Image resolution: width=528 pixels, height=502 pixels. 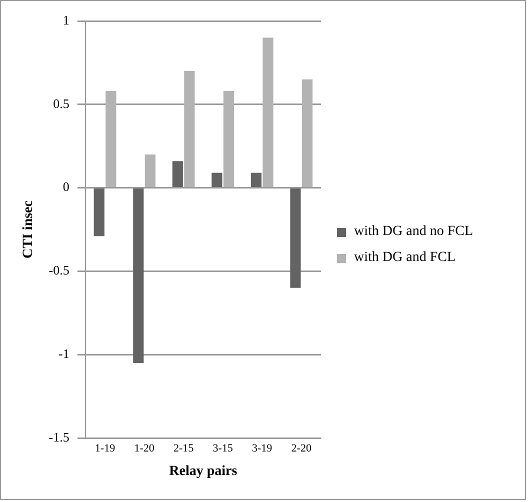 I want to click on y-tick-label: -1.5, so click(x=59, y=436).